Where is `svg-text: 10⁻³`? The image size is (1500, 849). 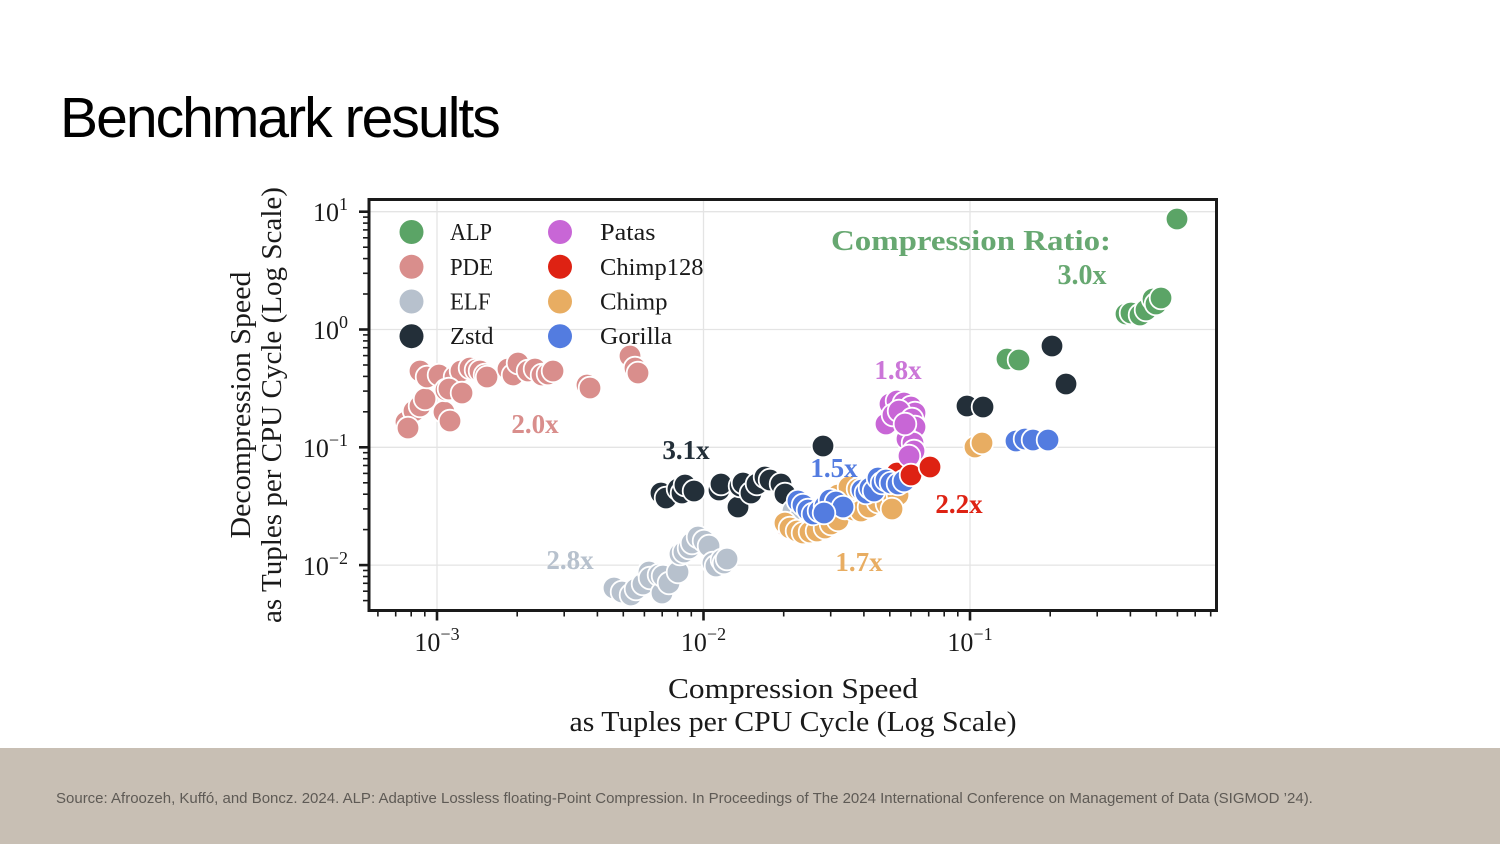 svg-text: 10⁻³ is located at coordinates (436, 640).